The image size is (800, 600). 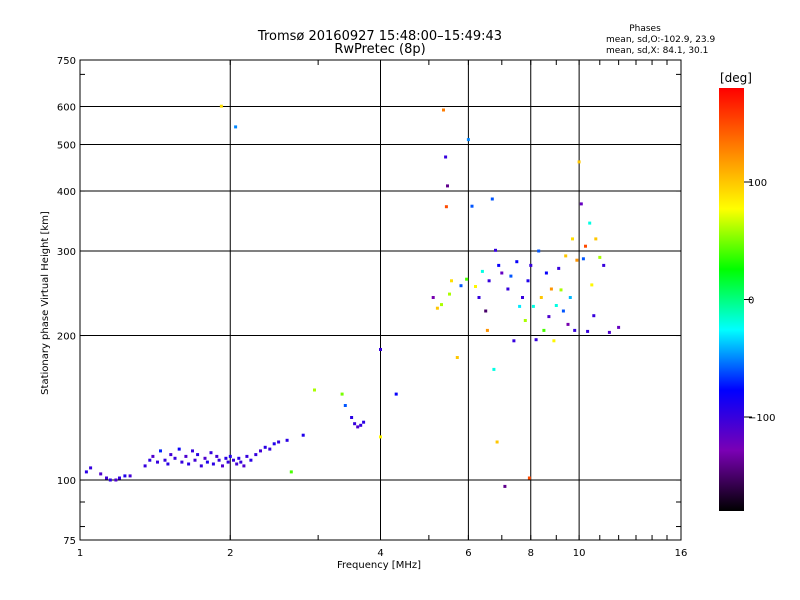 What do you see at coordinates (379, 36) in the screenshot?
I see `chart-title: Tromsø 20160927 15:48:00–15:49:43` at bounding box center [379, 36].